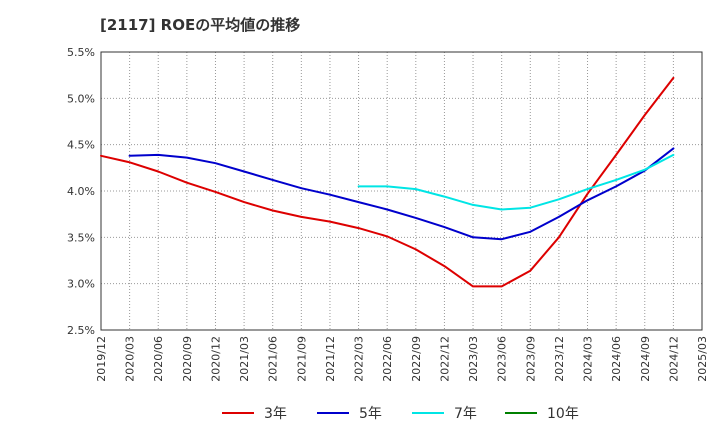  Describe the element at coordinates (101, 359) in the screenshot. I see `x-tick-label: 2019/12` at that location.